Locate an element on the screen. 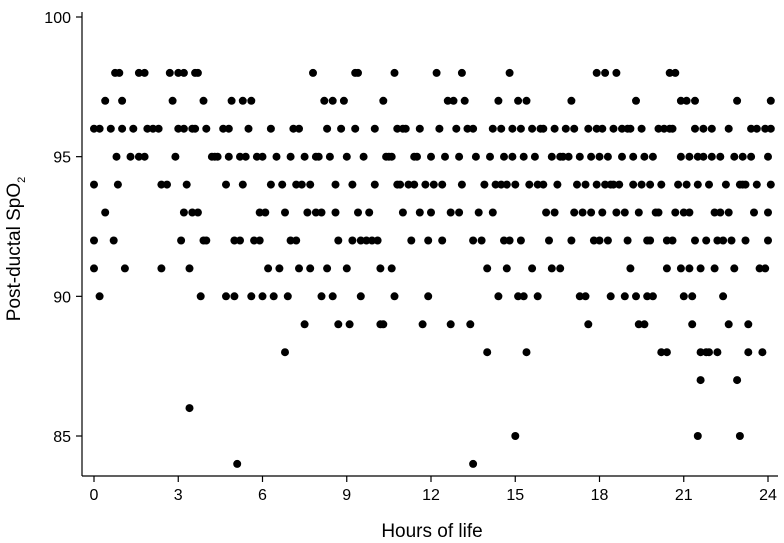 This screenshot has height=543, width=784. x-tick-label: 6 is located at coordinates (262, 495).